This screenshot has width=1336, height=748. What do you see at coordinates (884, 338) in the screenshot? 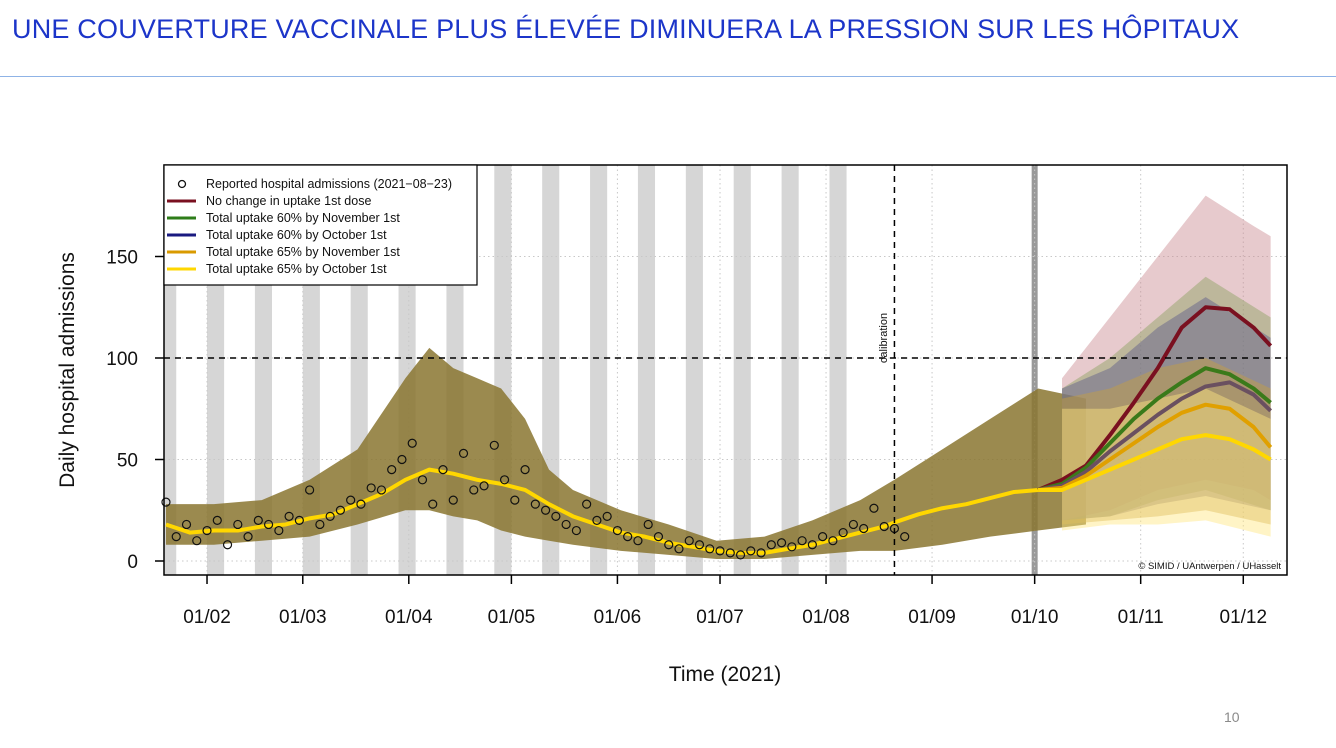
I see `calibration-label: calibration` at bounding box center [884, 338].